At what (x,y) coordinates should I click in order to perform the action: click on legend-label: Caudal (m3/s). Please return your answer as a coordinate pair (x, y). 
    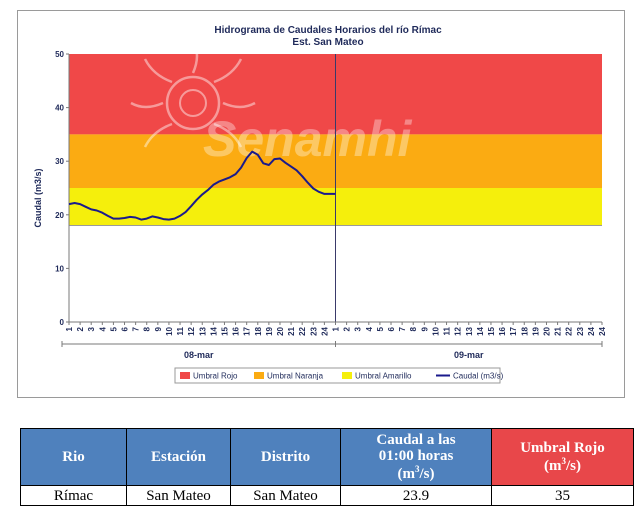
    Looking at the image, I should click on (478, 376).